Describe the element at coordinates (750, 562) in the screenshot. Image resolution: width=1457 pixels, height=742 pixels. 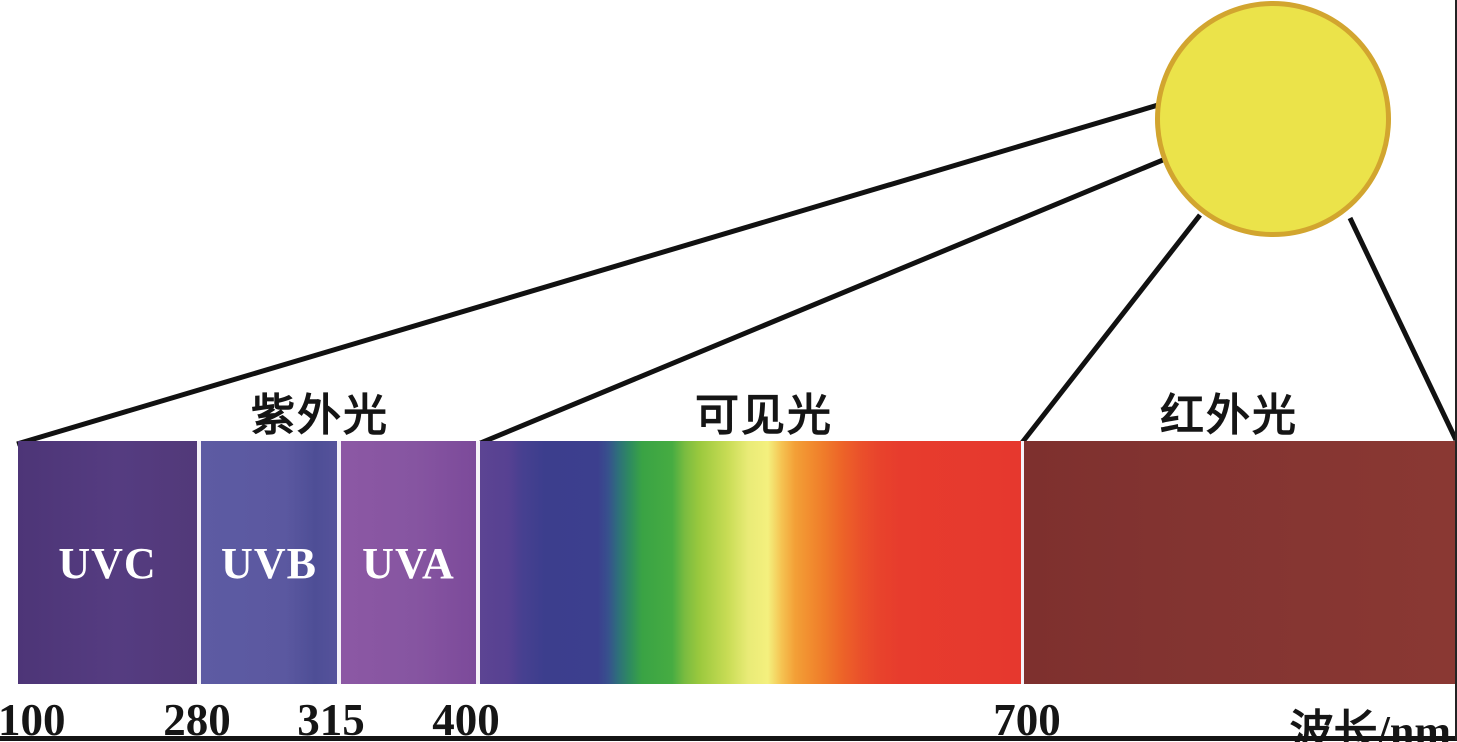
I see `band-visible-spectrum` at that location.